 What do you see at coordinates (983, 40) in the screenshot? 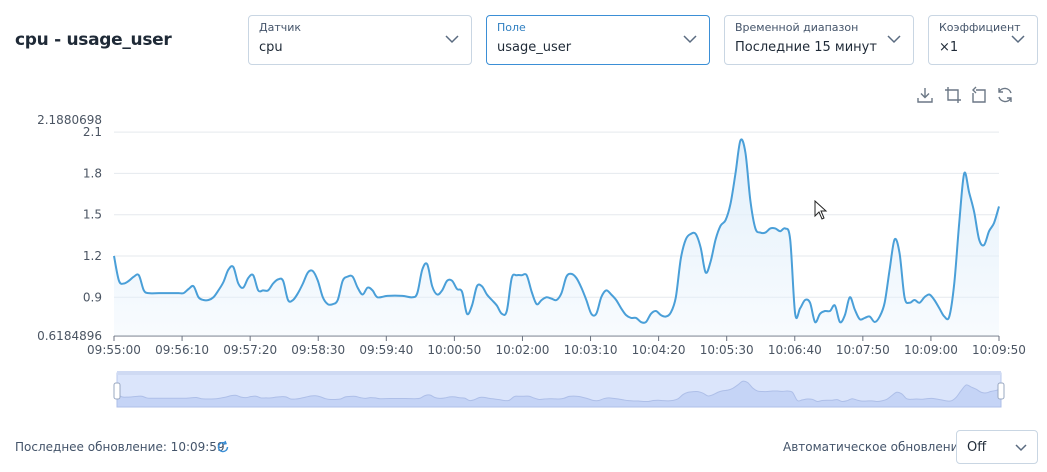
I see `coefficient-select: Коэффициент ×1` at bounding box center [983, 40].